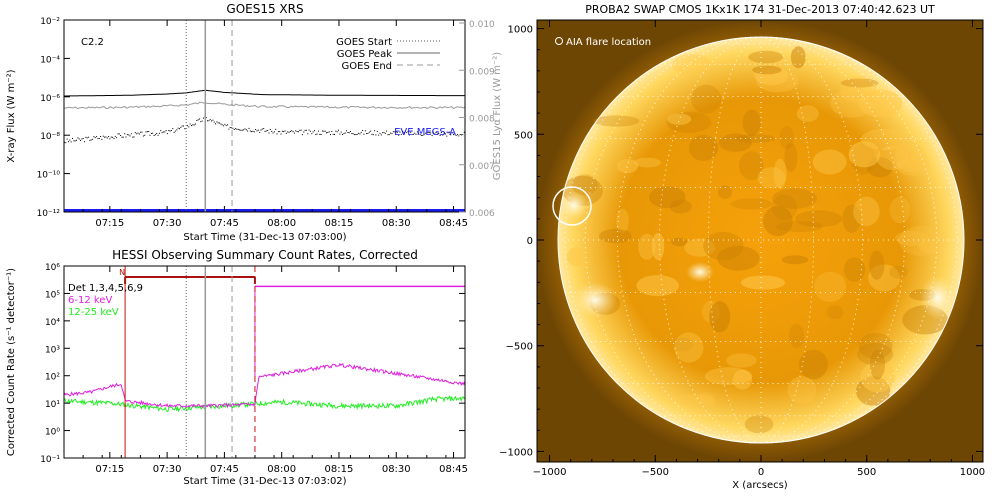 The height and width of the screenshot is (500, 1000). Describe the element at coordinates (339, 469) in the screenshot. I see `hessi-xtick-label: 08:15` at that location.